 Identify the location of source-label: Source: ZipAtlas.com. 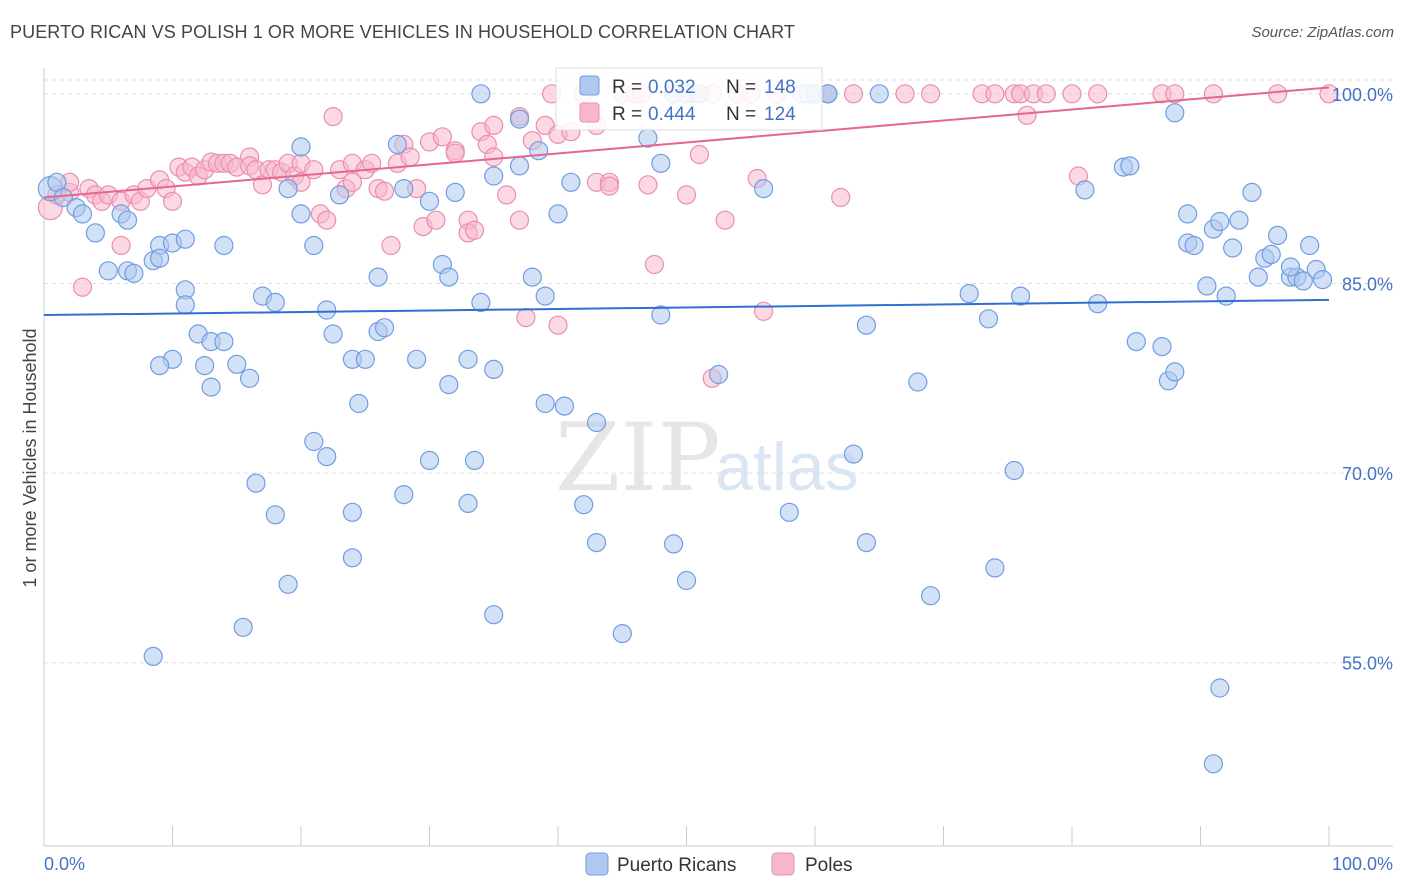
(1322, 32).